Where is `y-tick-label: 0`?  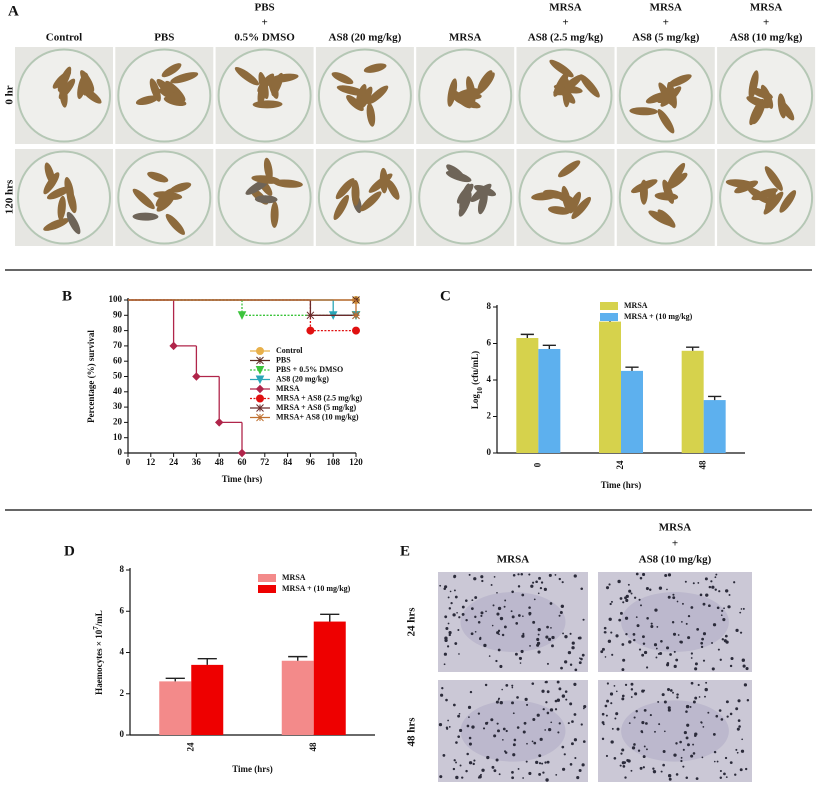 y-tick-label: 0 is located at coordinates (120, 452).